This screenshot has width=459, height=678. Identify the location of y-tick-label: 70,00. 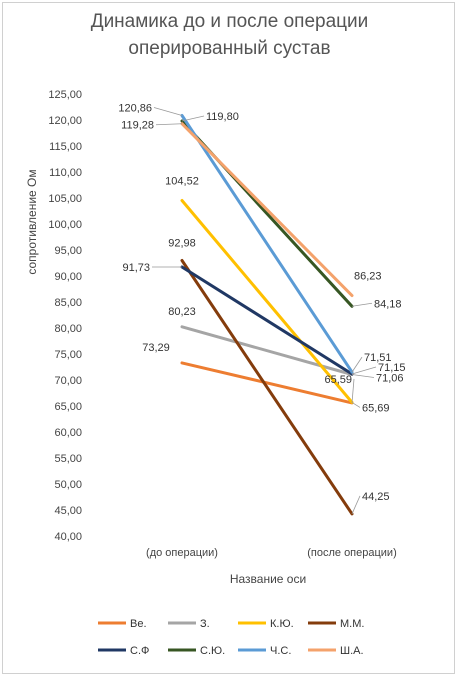
(68, 381).